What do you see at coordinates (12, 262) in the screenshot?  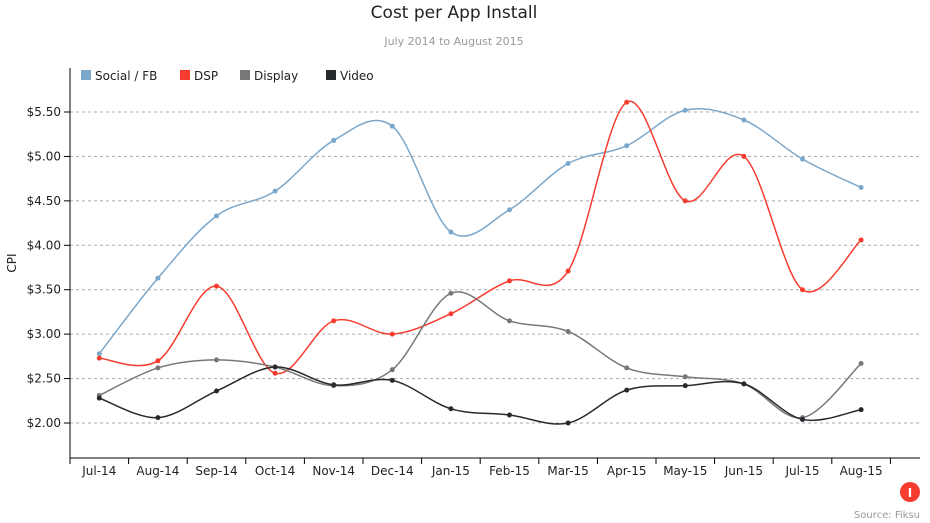 I see `y-axis-label: CPI` at bounding box center [12, 262].